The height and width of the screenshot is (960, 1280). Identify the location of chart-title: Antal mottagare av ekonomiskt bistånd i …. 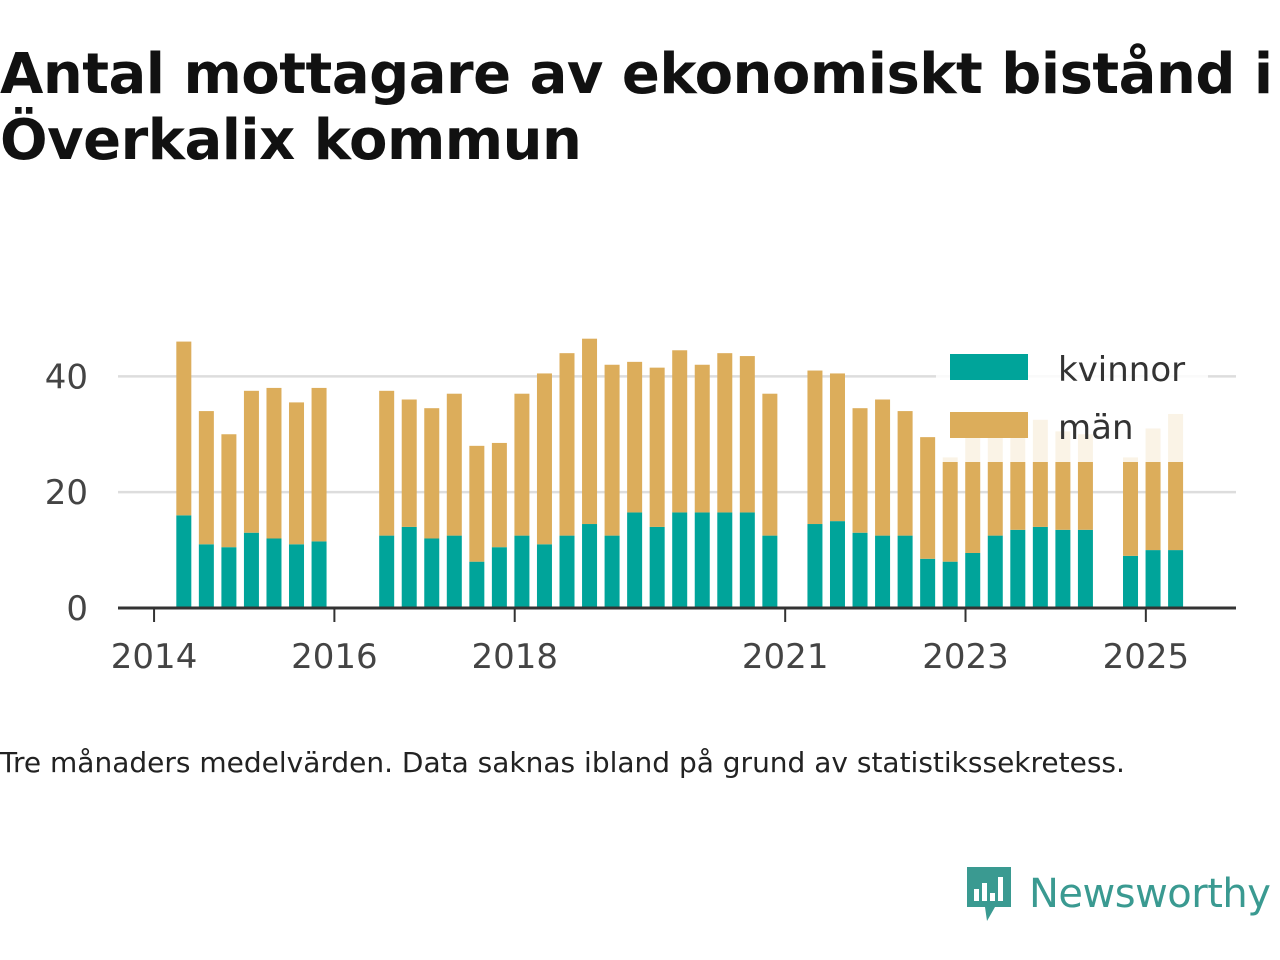
(636, 107).